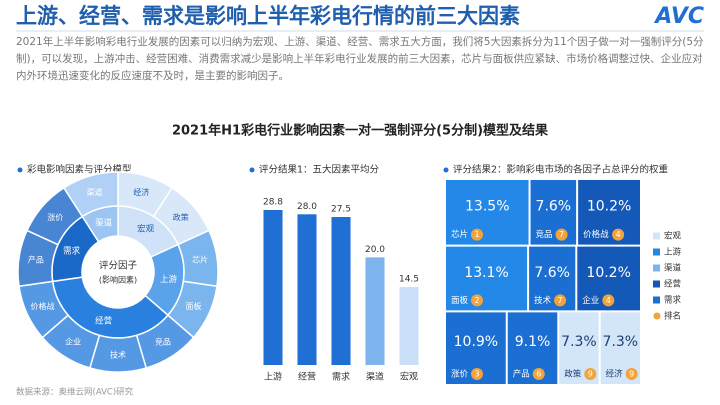  What do you see at coordinates (73, 341) in the screenshot?
I see `outer-label: 企业` at bounding box center [73, 341].